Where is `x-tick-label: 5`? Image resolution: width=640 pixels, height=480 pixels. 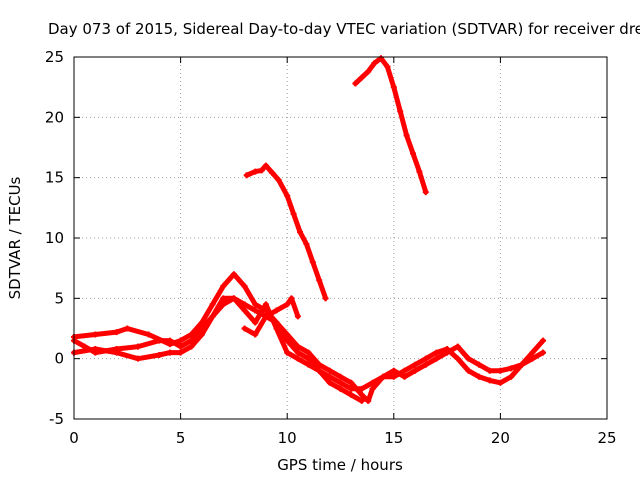 x-tick-label: 5 is located at coordinates (181, 438).